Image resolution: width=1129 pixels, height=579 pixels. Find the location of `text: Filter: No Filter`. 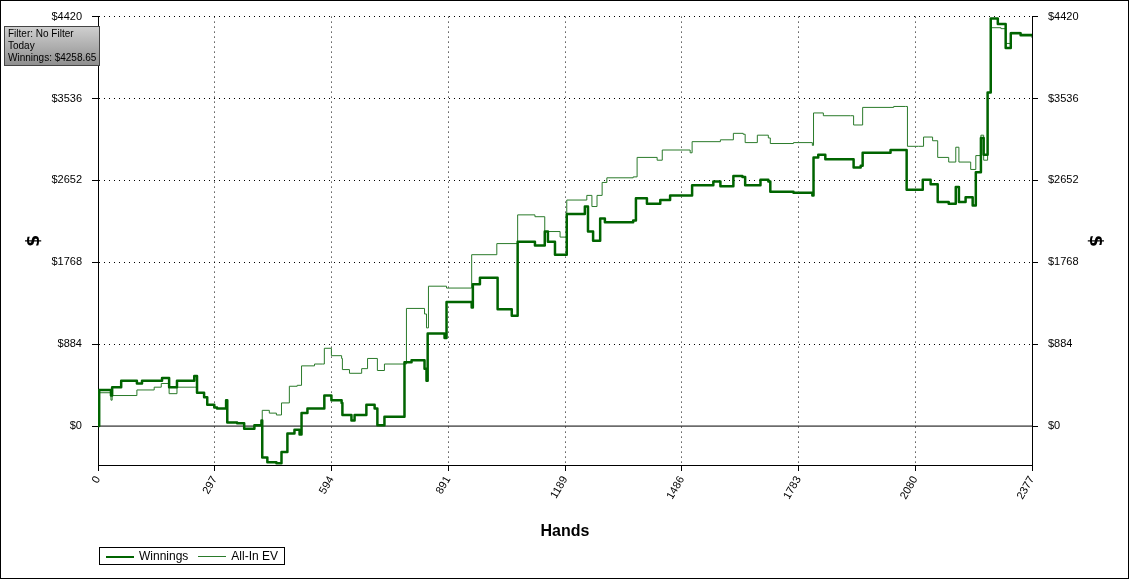

text: Filter: No Filter is located at coordinates (41, 34).